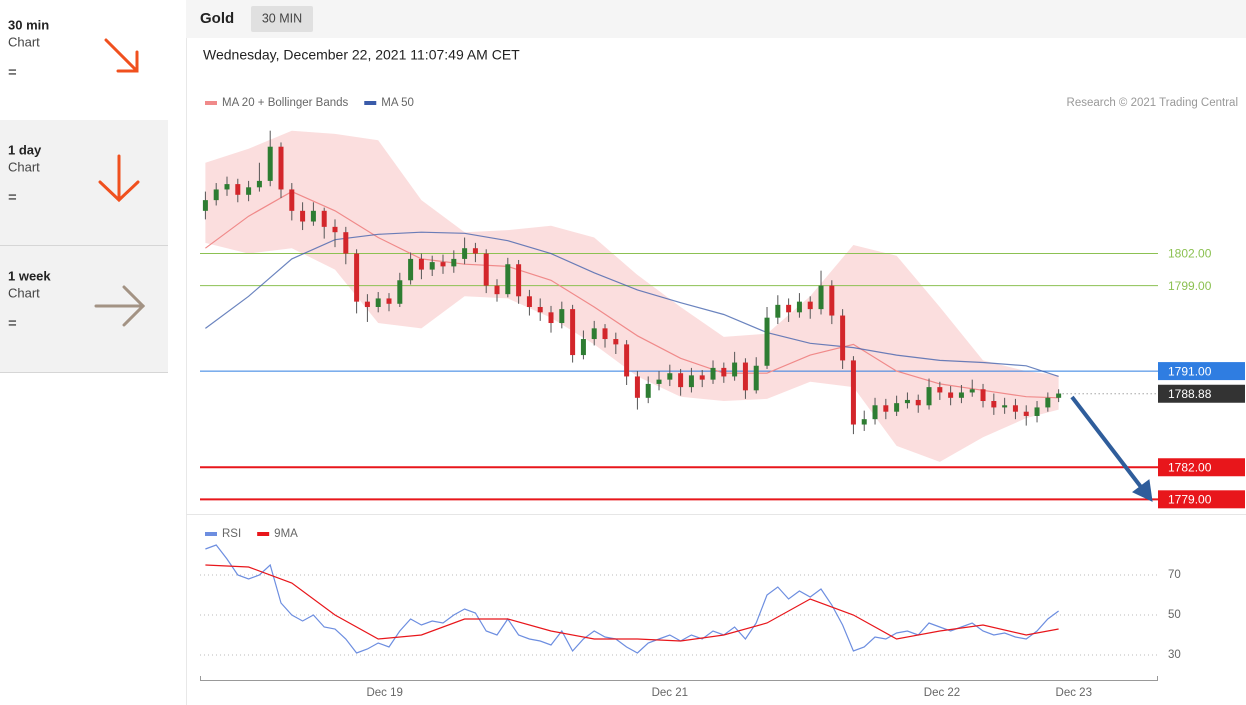  What do you see at coordinates (29, 275) in the screenshot?
I see `timeframe: 1 week` at bounding box center [29, 275].